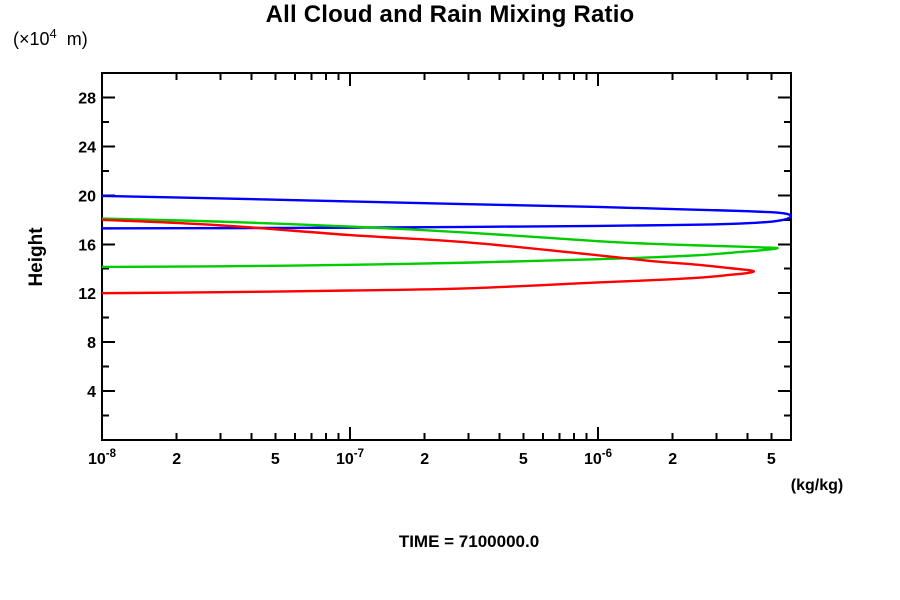 This screenshot has height=600, width=900. Describe the element at coordinates (350, 458) in the screenshot. I see `x-tick-label: 10⁻⁷` at that location.